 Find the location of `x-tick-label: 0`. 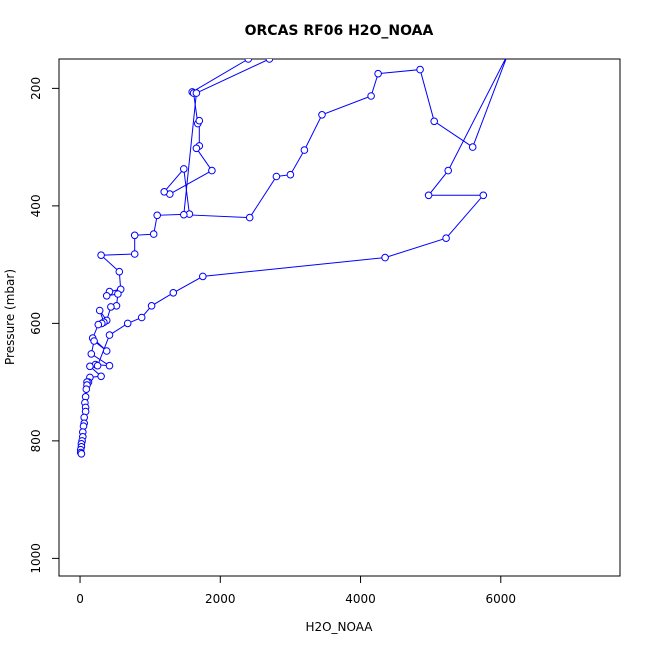

x-tick-label: 0 is located at coordinates (80, 599).